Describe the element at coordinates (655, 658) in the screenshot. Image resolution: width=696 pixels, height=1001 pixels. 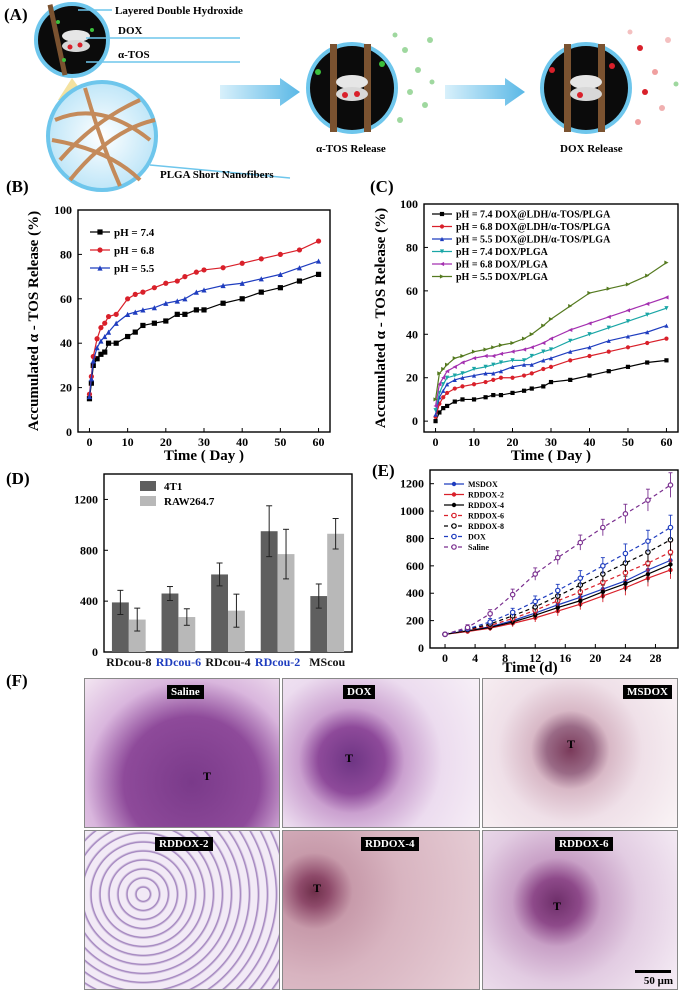
I see `x-tick-label: 28` at that location.